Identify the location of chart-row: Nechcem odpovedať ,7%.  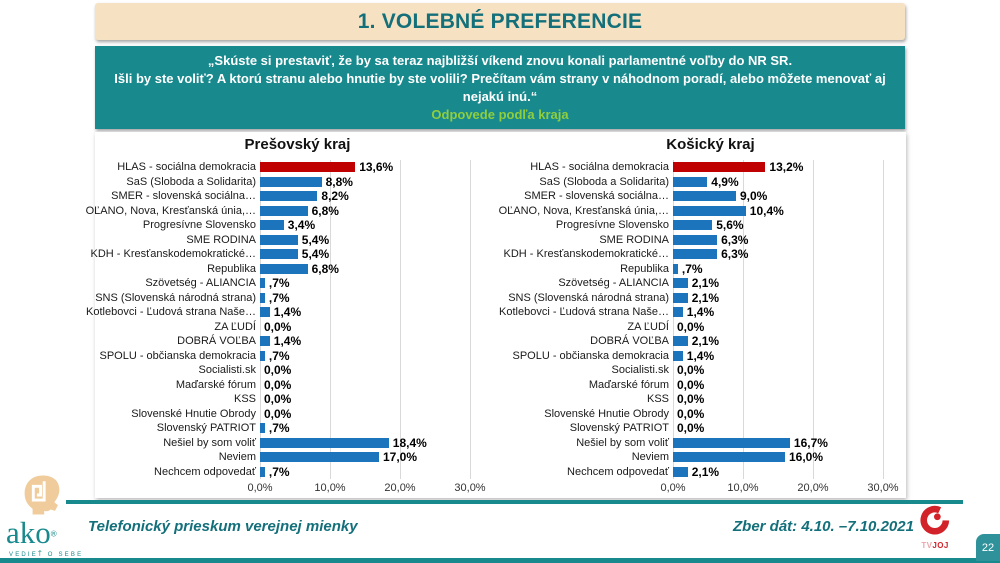
(297, 472).